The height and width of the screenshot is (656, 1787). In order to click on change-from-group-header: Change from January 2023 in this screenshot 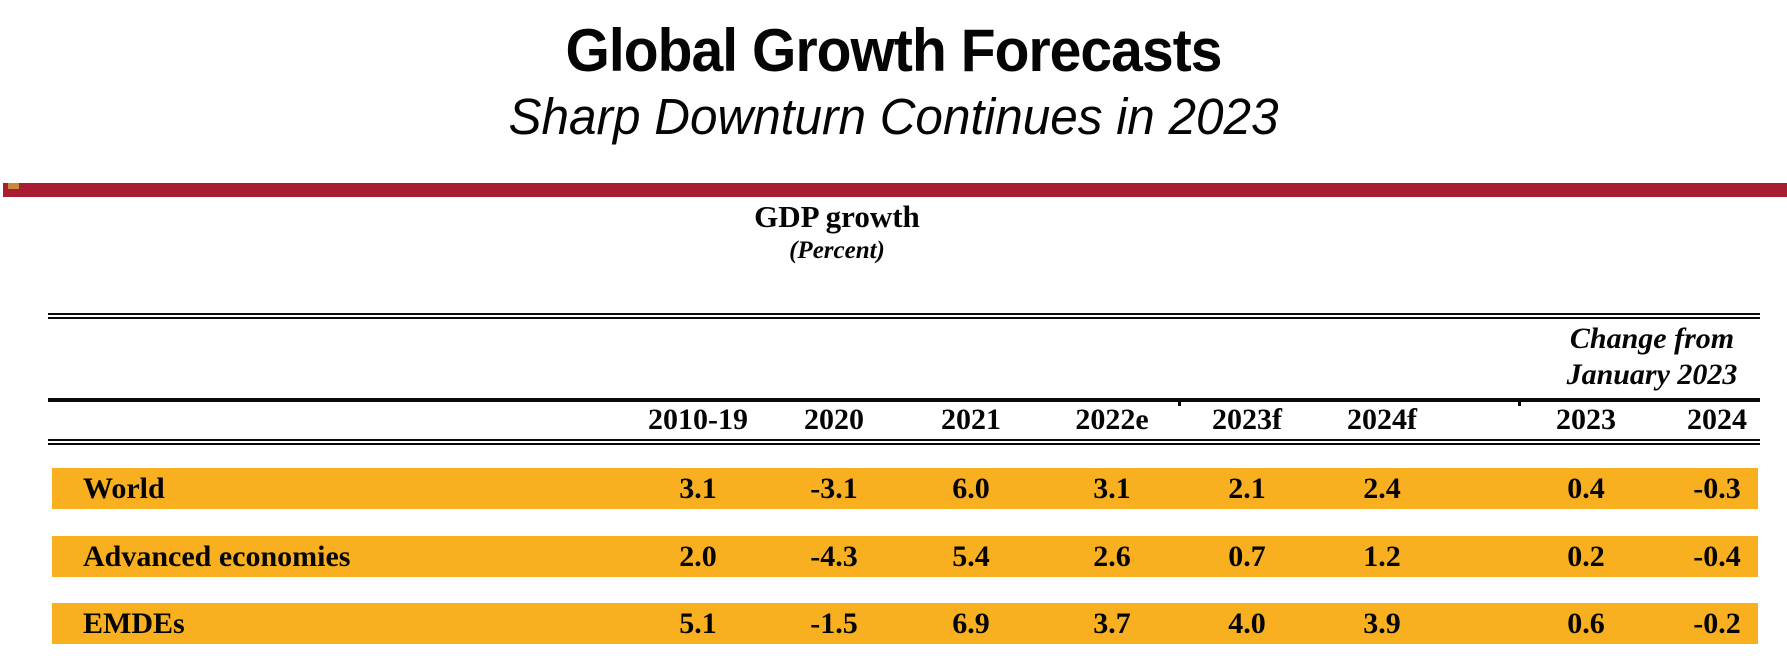, I will do `click(1629, 357)`.